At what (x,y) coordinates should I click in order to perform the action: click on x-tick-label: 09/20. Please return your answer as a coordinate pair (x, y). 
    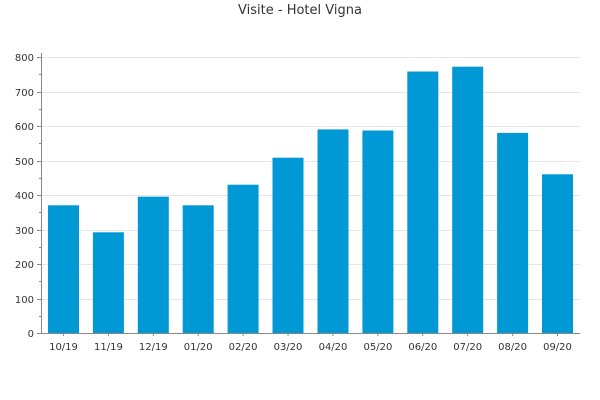
    Looking at the image, I should click on (557, 347).